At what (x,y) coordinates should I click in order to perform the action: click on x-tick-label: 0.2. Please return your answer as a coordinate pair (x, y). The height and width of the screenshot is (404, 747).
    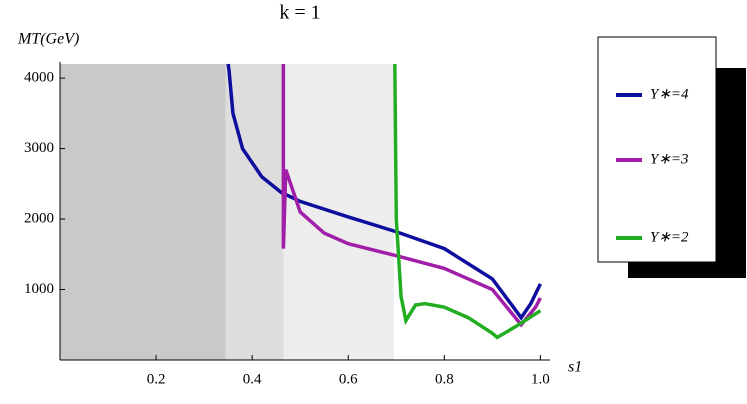
    Looking at the image, I should click on (156, 379).